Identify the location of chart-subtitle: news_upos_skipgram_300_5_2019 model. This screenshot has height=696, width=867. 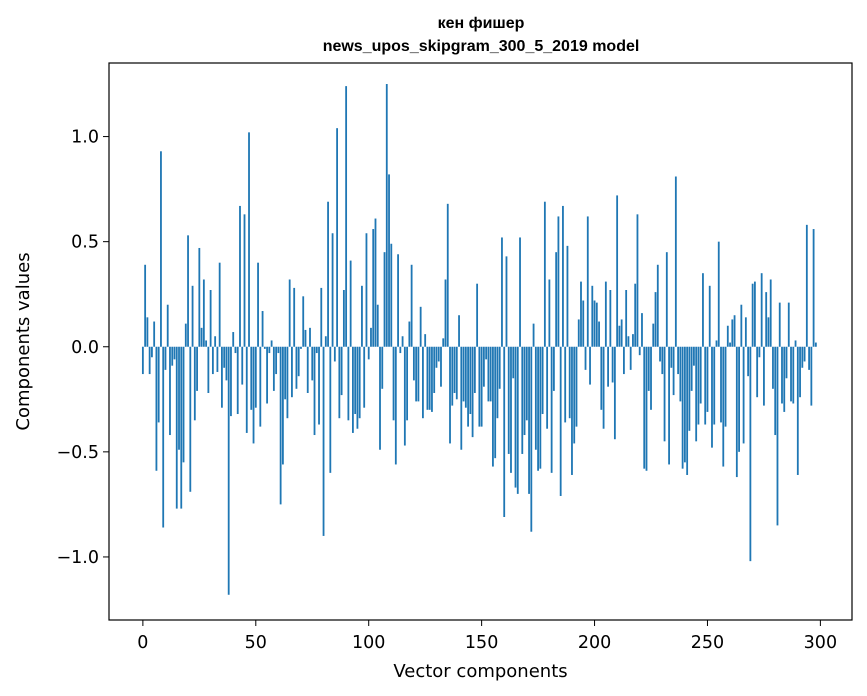
(481, 46).